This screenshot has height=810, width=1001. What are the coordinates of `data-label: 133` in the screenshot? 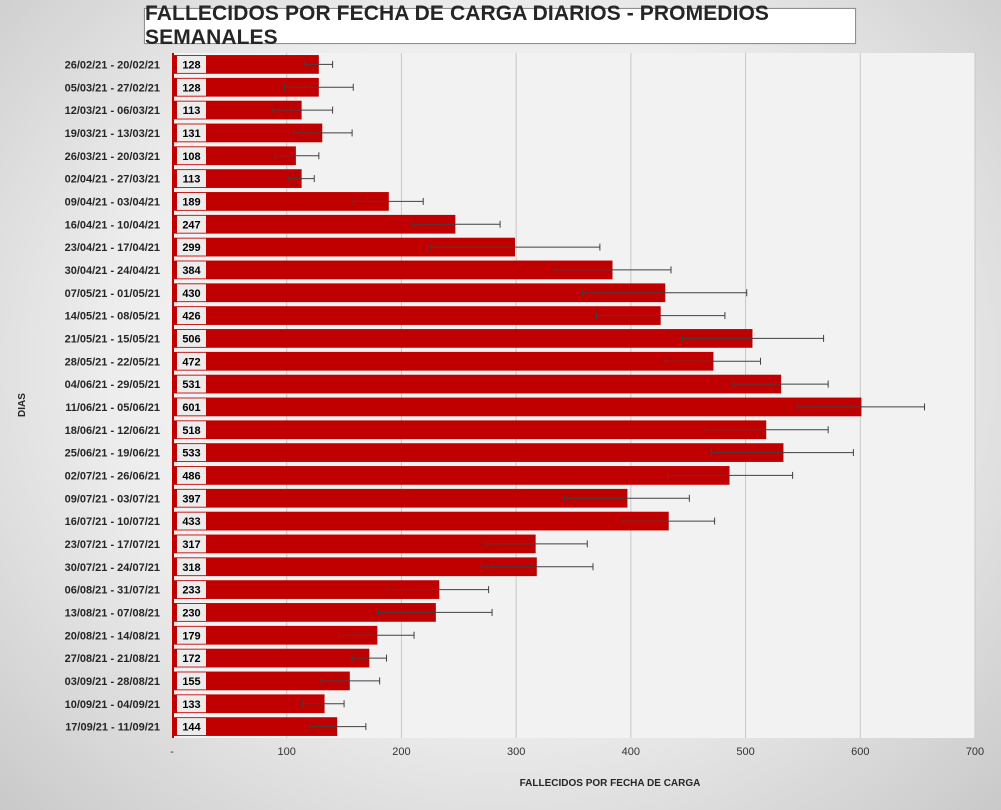 It's located at (191, 704).